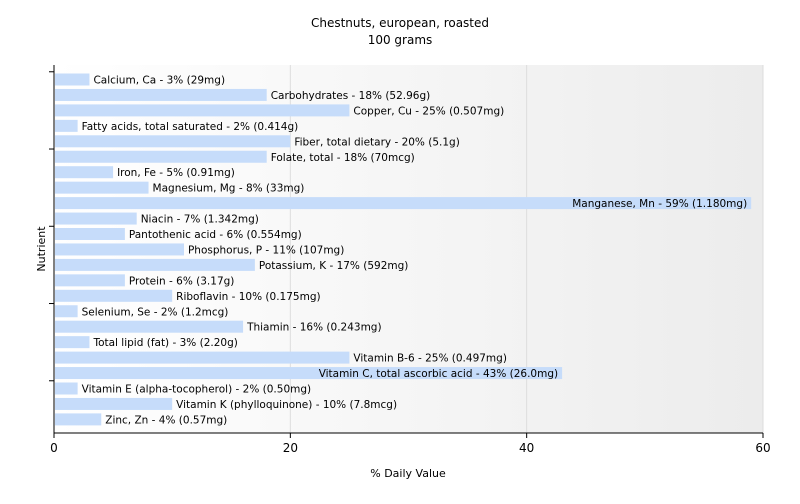  What do you see at coordinates (215, 235) in the screenshot?
I see `bar-label: Pantothenic acid - 6% (0.554mg)` at bounding box center [215, 235].